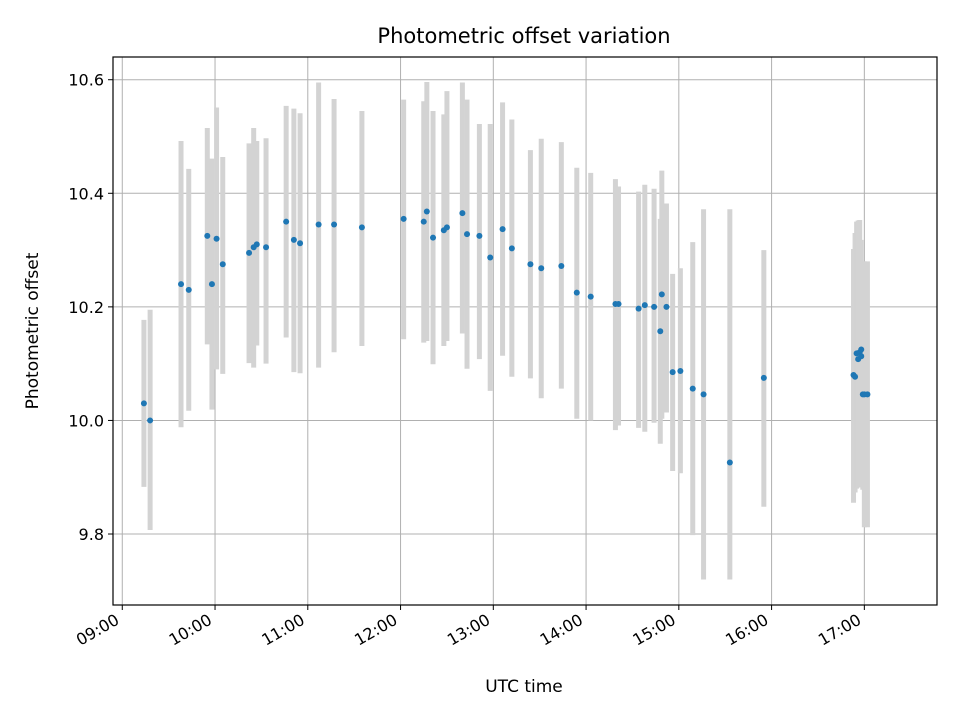  Describe the element at coordinates (524, 687) in the screenshot. I see `x-axis-label: UTC time` at that location.